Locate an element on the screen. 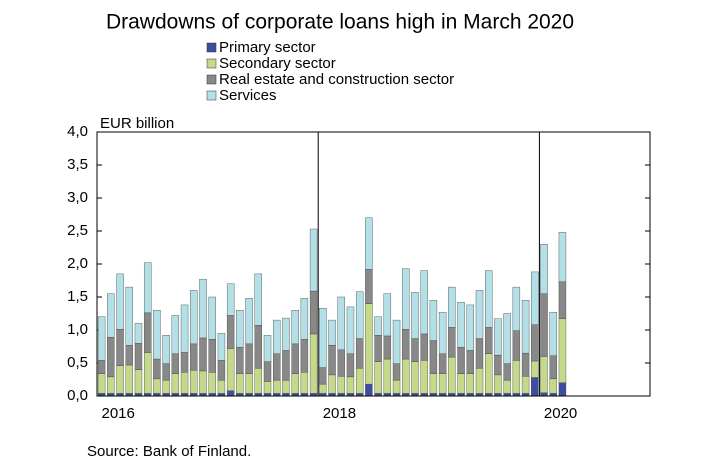 This screenshot has width=720, height=471. source: Source: Bank of Finland. is located at coordinates (169, 451).